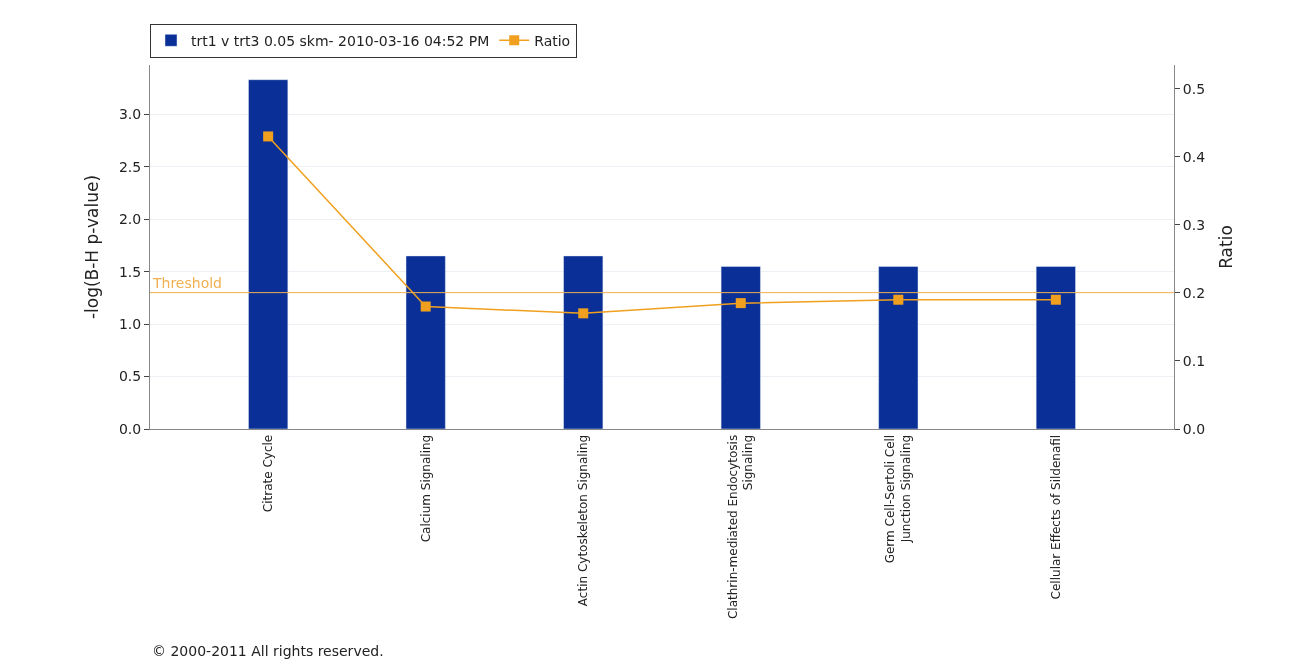 The image size is (1314, 669). What do you see at coordinates (1194, 156) in the screenshot?
I see `y2-tick-label: 0.4` at bounding box center [1194, 156].